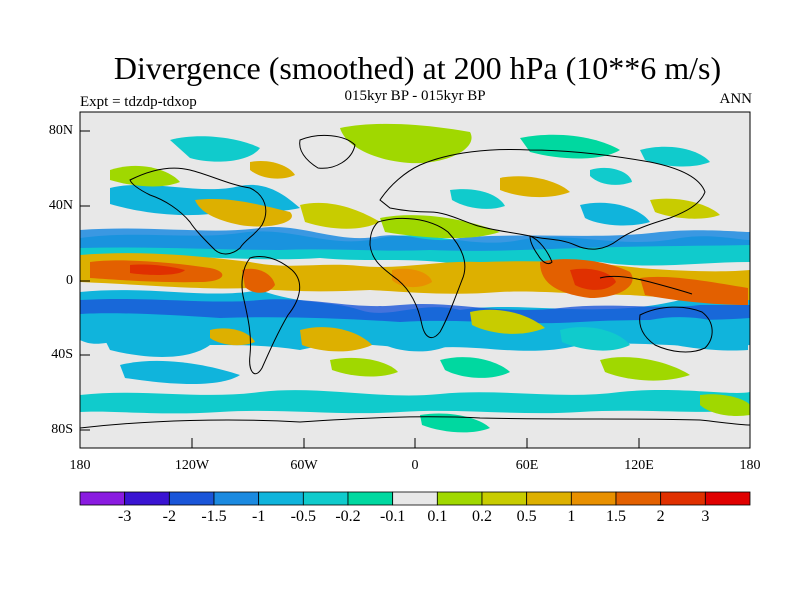 The height and width of the screenshot is (600, 800). What do you see at coordinates (157, 269) in the screenshot?
I see `itcz-core-pacific-max` at bounding box center [157, 269].